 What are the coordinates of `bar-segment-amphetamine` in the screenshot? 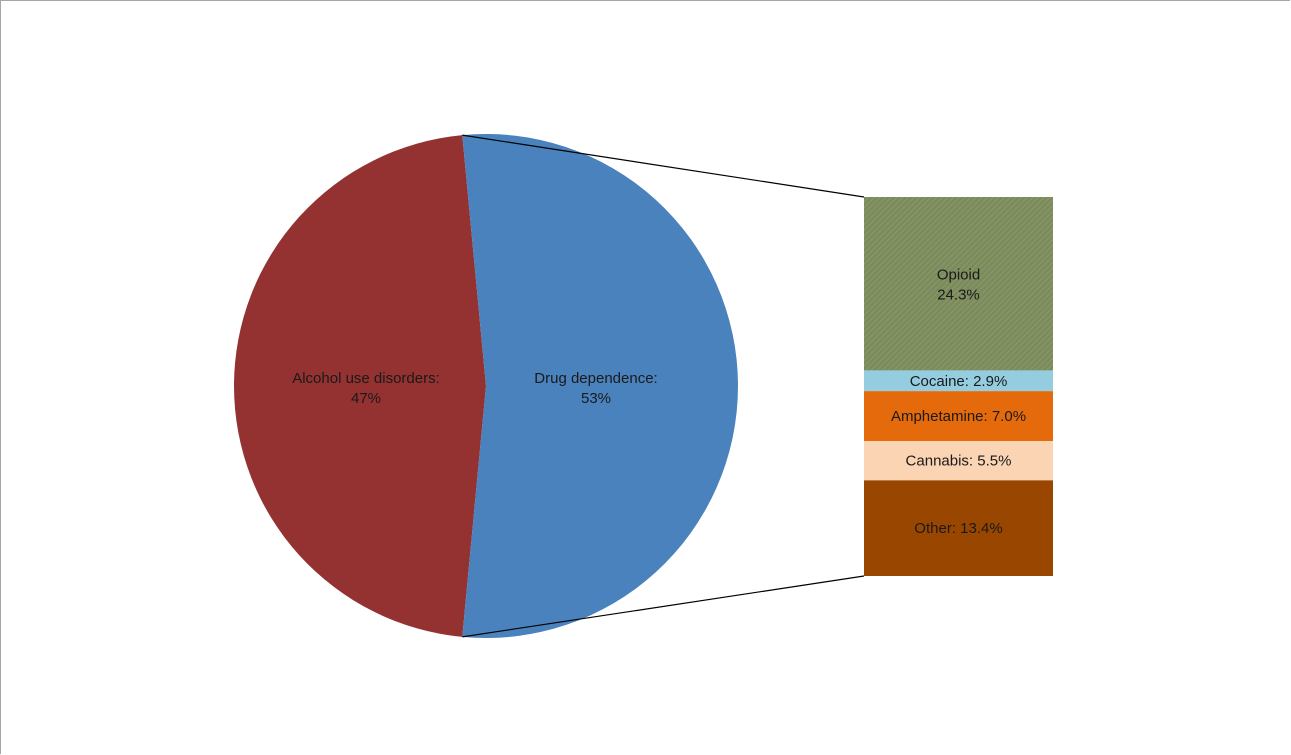 It's located at (958, 416).